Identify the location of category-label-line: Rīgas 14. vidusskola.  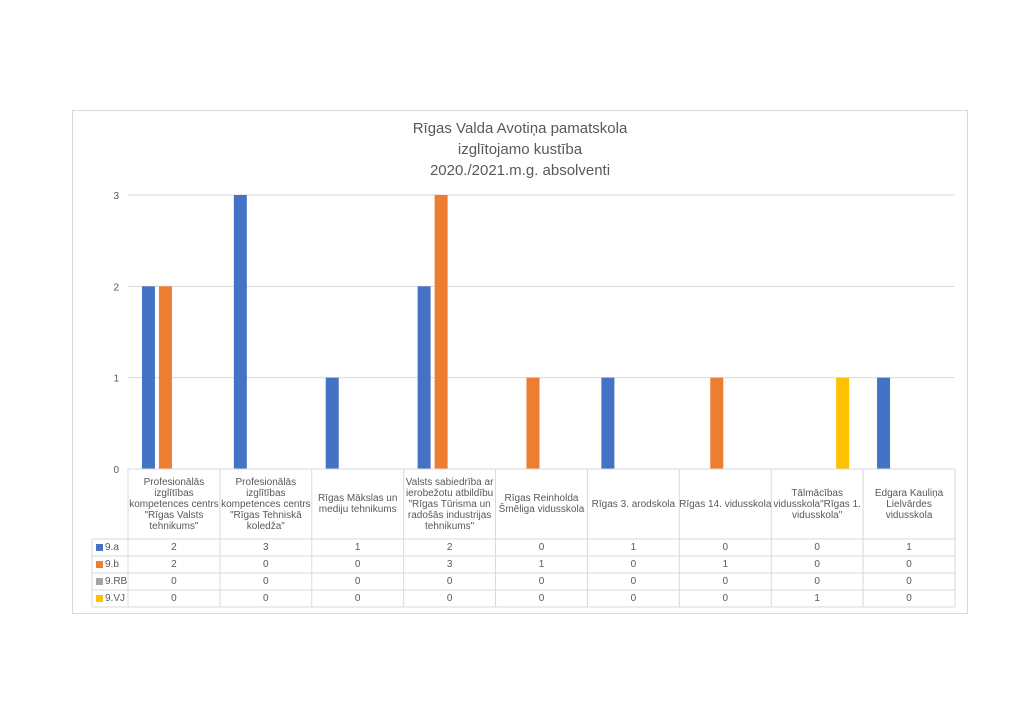
(725, 504).